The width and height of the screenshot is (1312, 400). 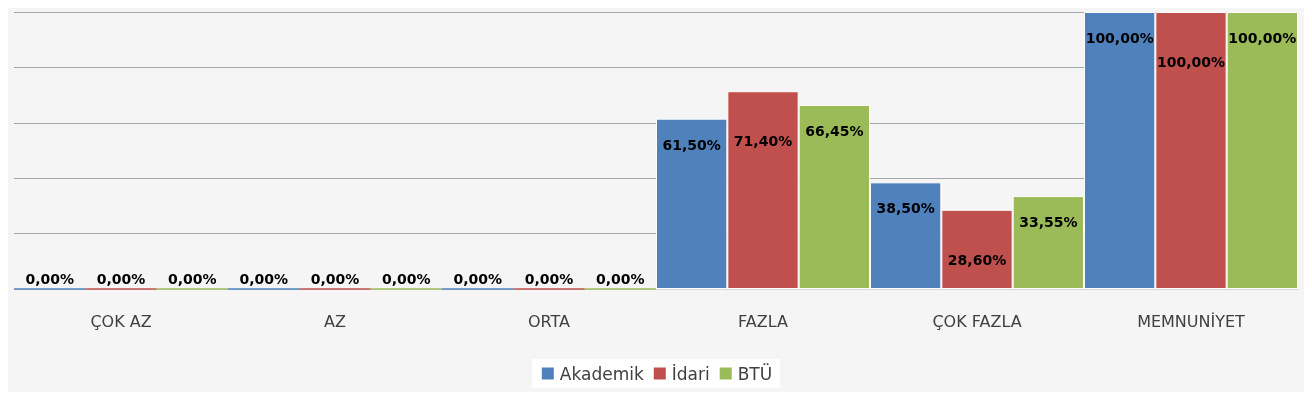 What do you see at coordinates (977, 321) in the screenshot?
I see `x-tick-label: ÇOK FAZLA` at bounding box center [977, 321].